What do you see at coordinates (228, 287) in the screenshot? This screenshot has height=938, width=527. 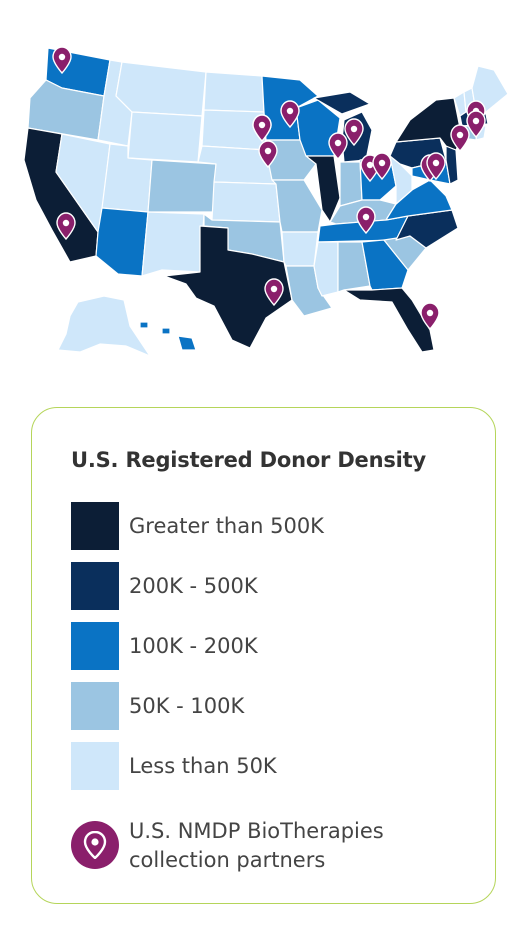 I see `state-texas` at bounding box center [228, 287].